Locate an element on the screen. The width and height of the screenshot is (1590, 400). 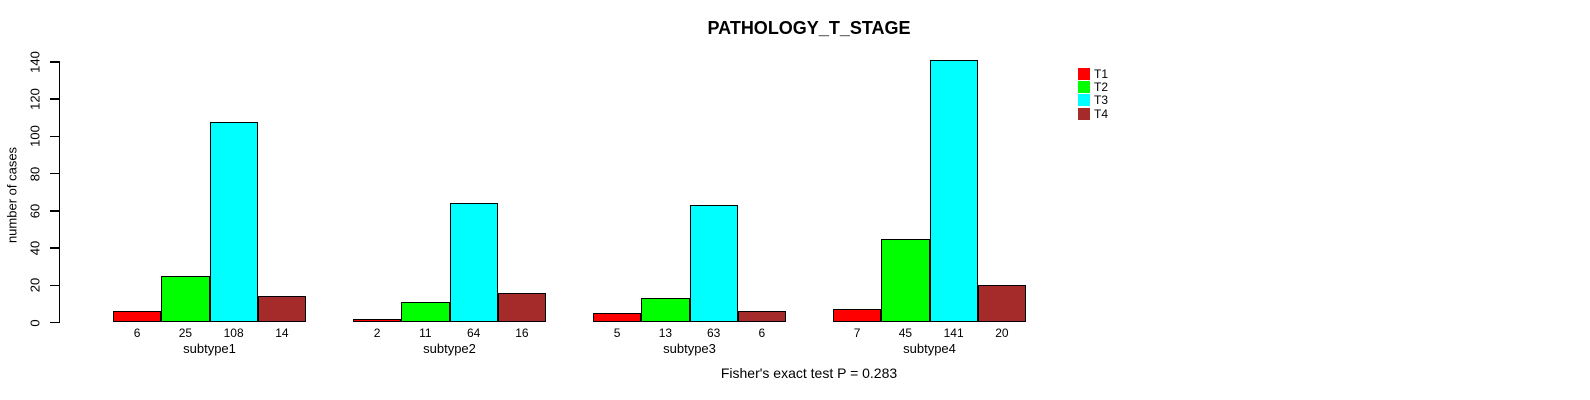
legend: T1 T2 T3 T4 is located at coordinates (1093, 93).